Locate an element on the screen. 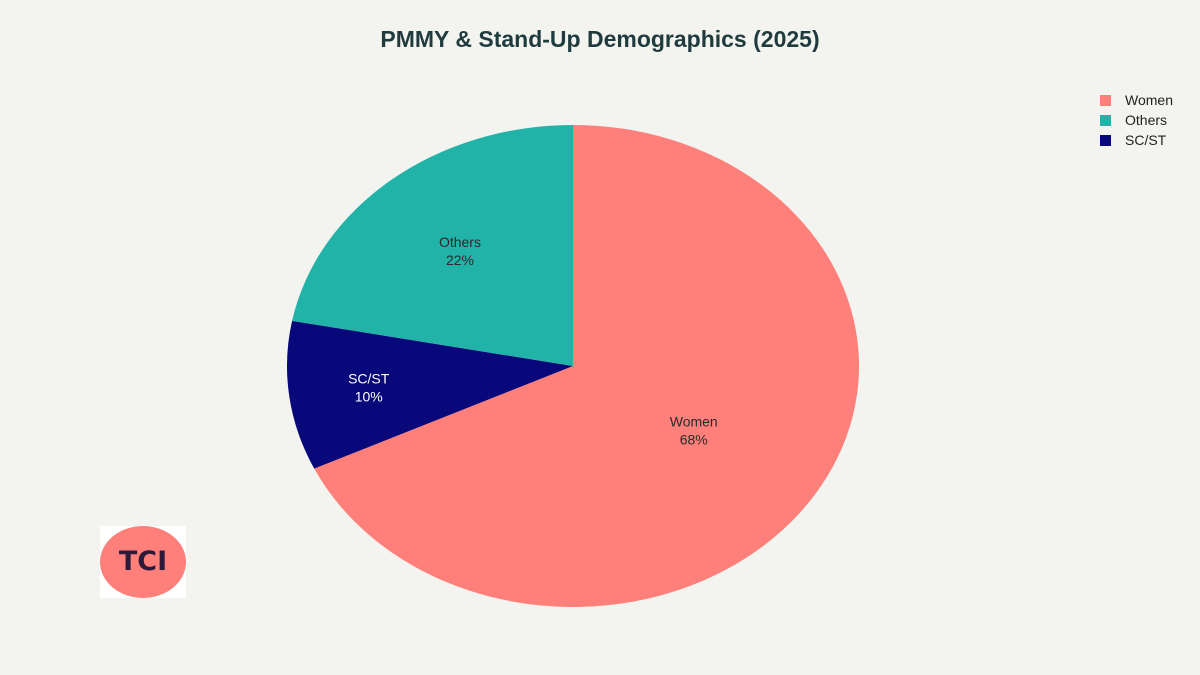  chart-title: PMMY & Stand-Up Demographics (2025) is located at coordinates (600, 39).